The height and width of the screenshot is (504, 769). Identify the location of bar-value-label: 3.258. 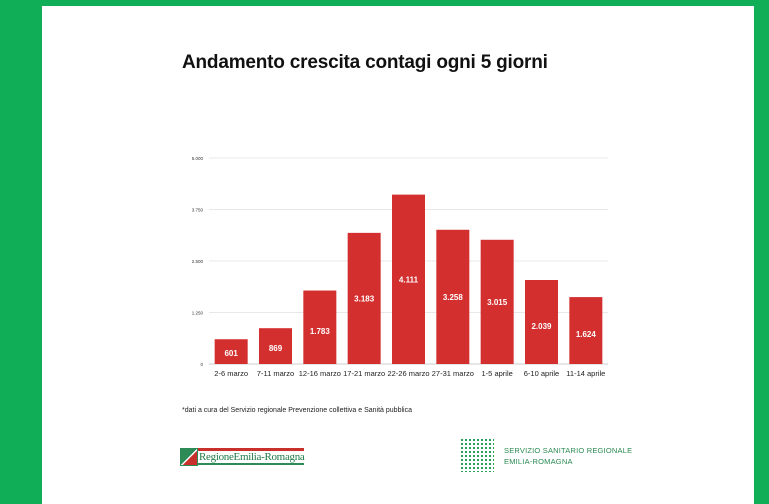
(453, 297).